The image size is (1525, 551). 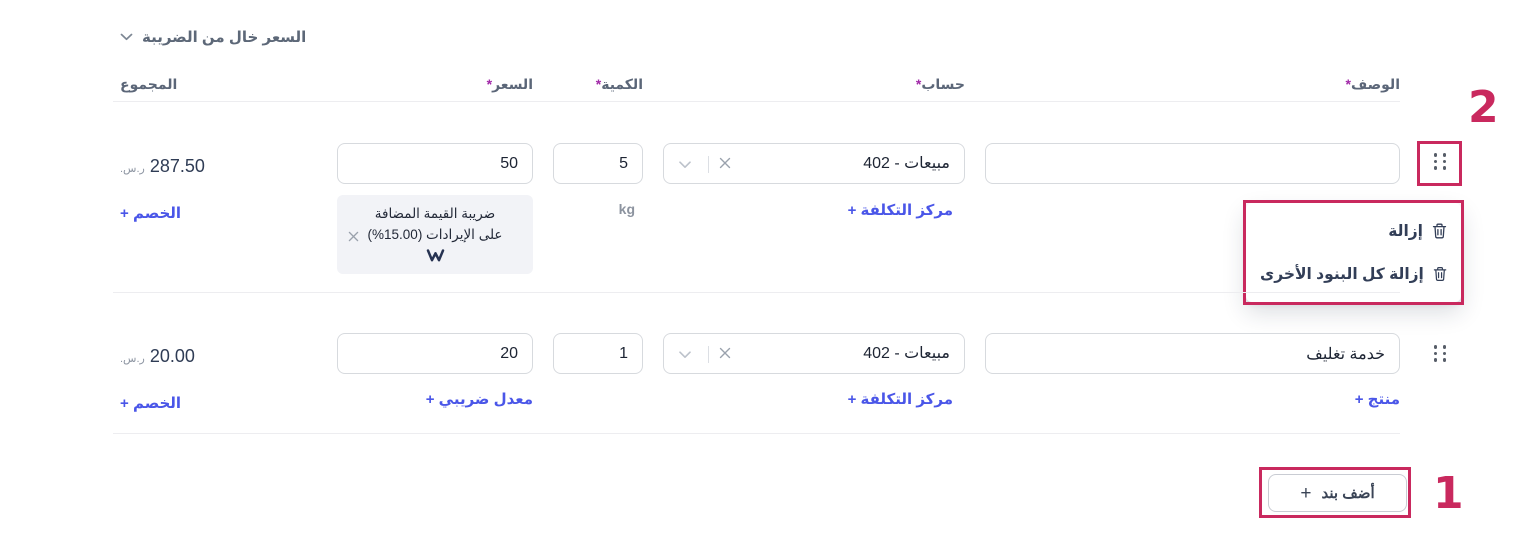 What do you see at coordinates (619, 84) in the screenshot?
I see `column-header-quantity: الكمية*` at bounding box center [619, 84].